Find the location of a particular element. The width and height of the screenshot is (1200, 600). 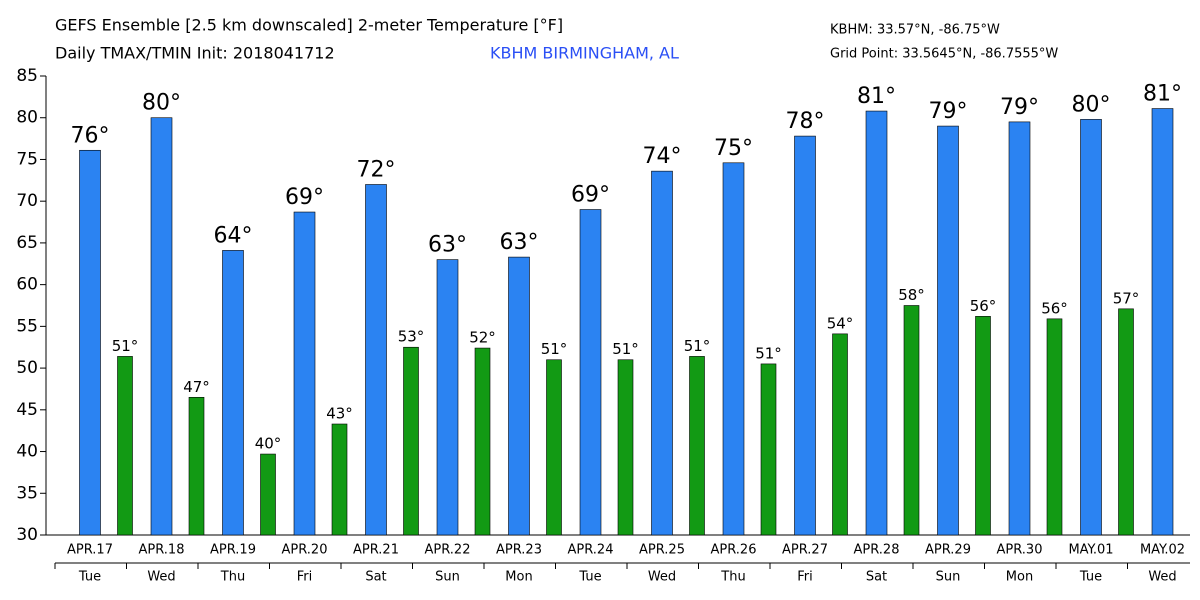

x-tick-label: APR.24 is located at coordinates (591, 550).